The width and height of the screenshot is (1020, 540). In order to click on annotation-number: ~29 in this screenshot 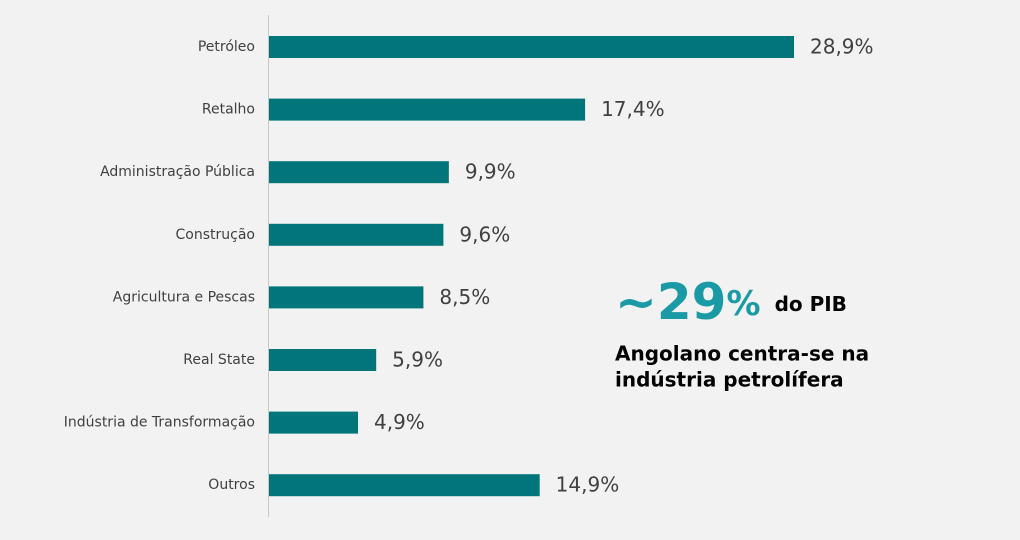, I will do `click(670, 302)`.